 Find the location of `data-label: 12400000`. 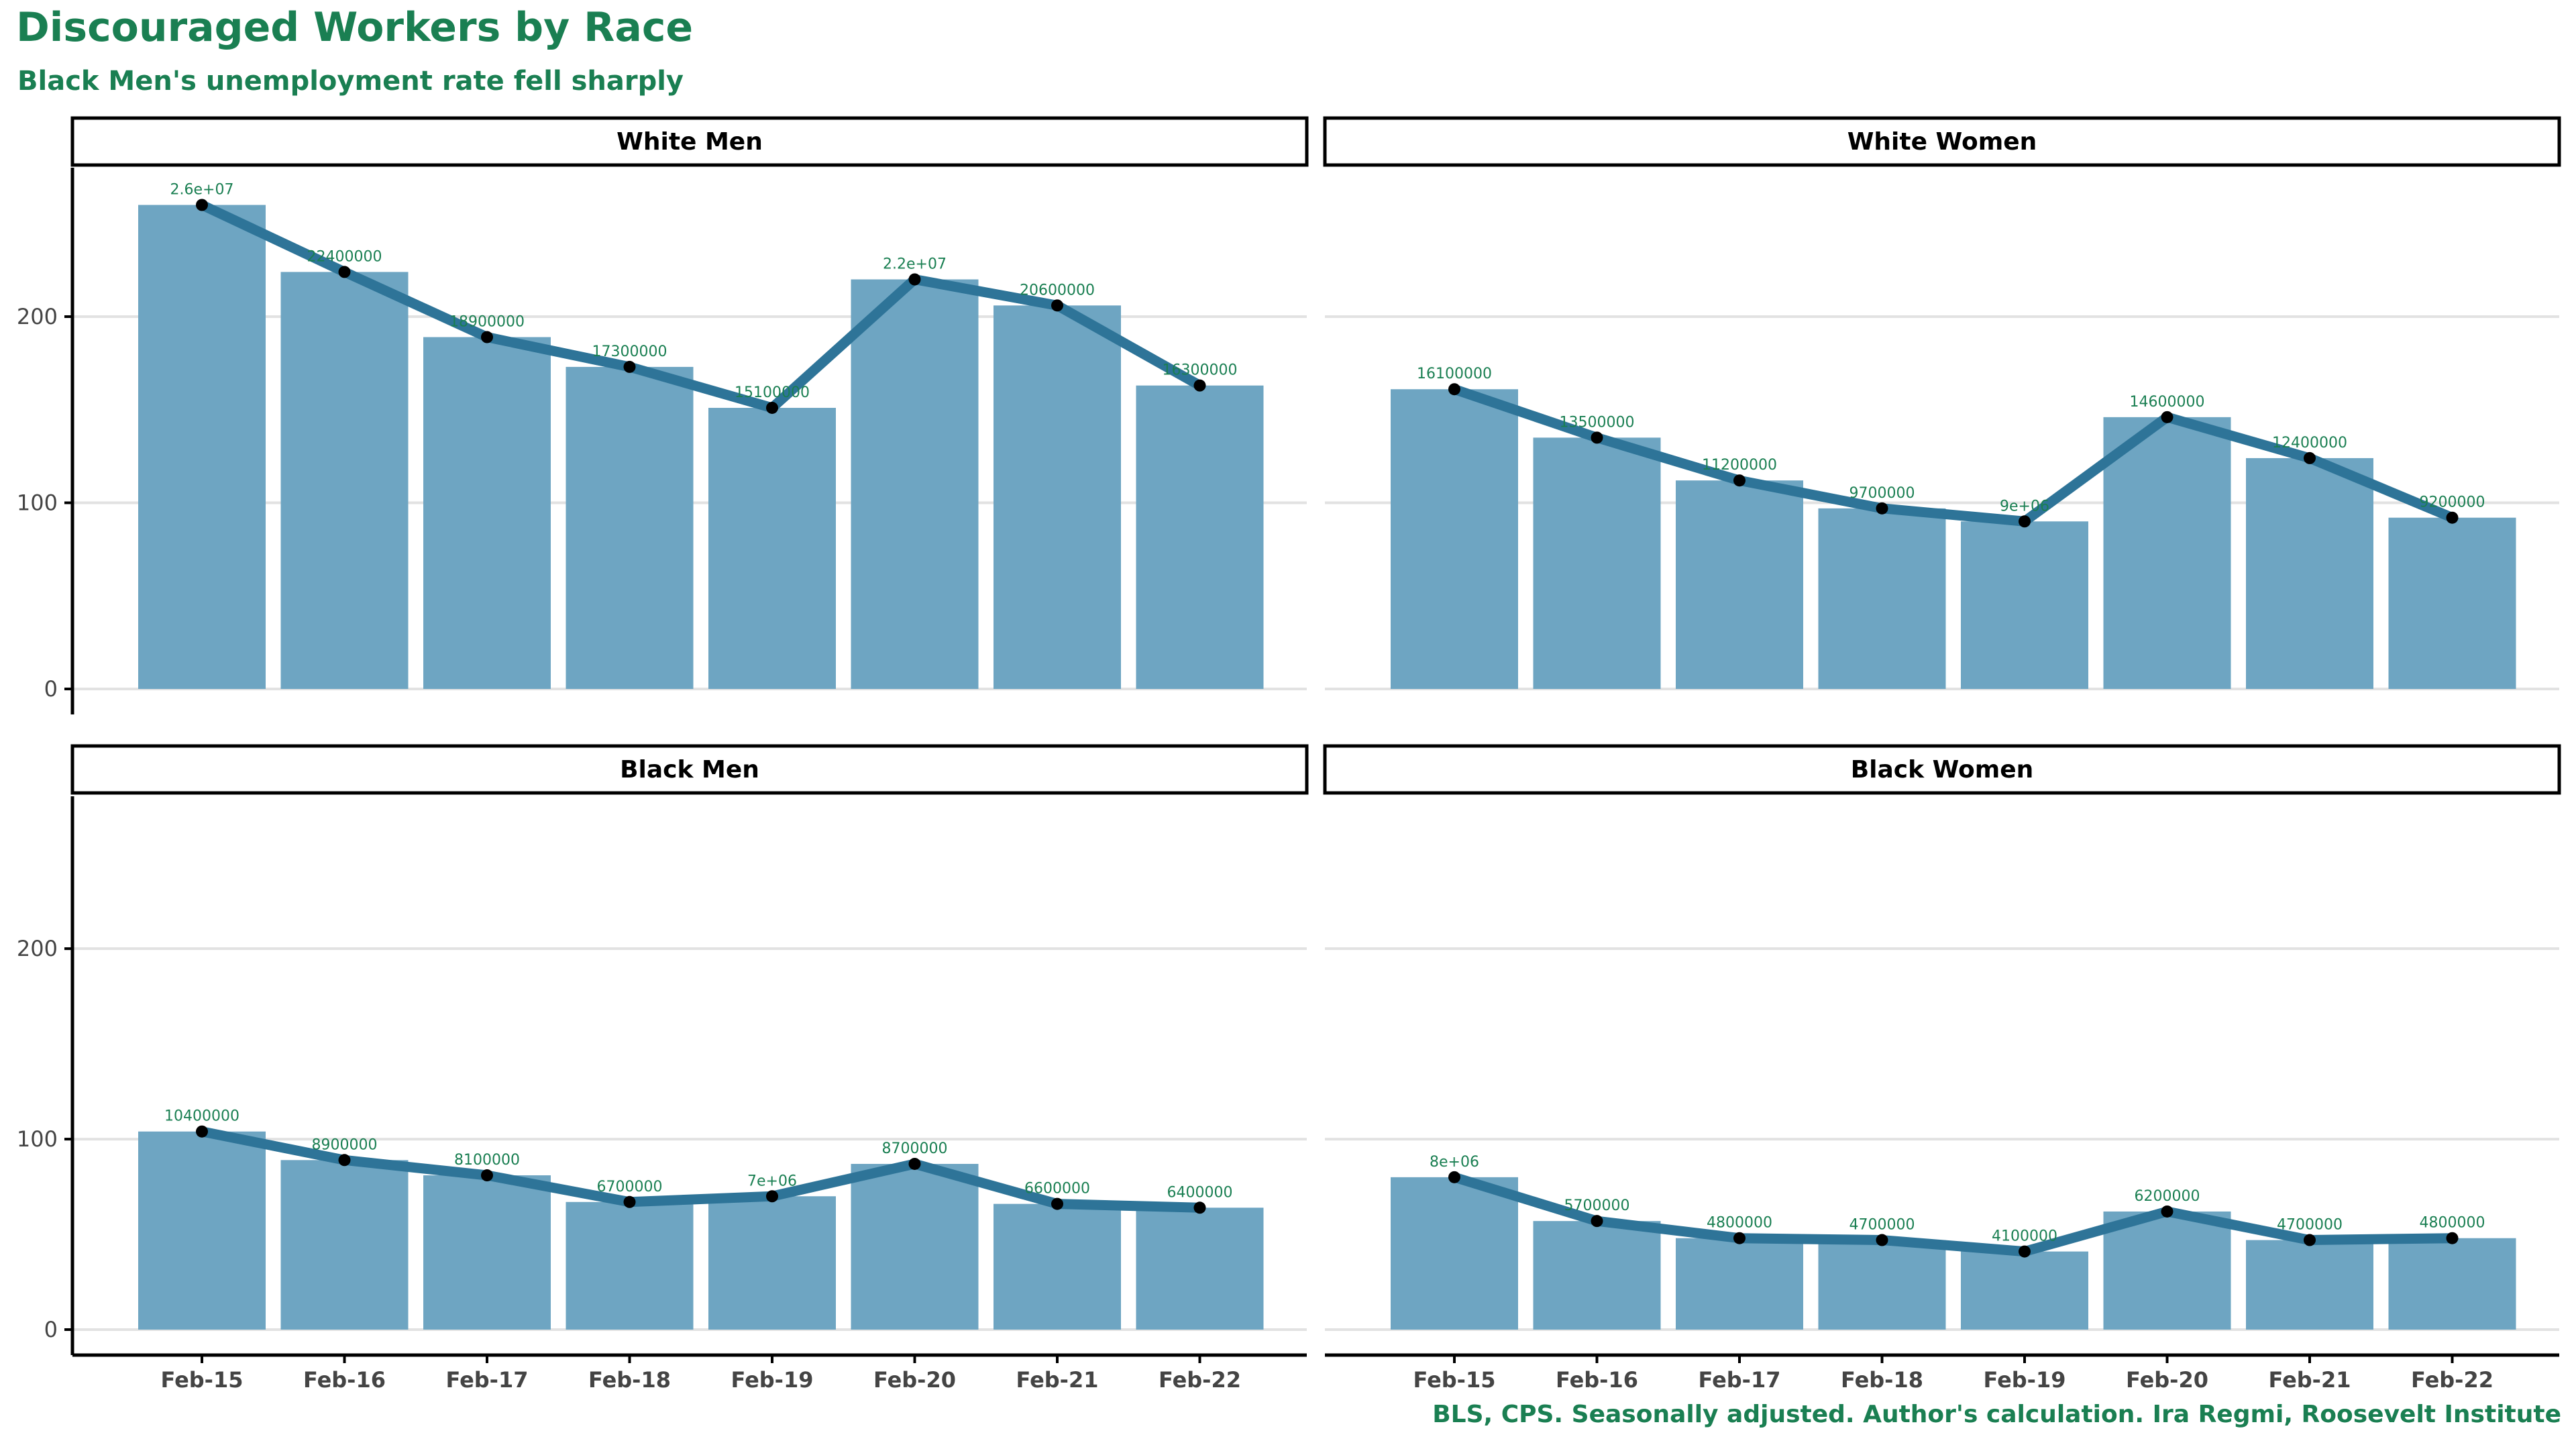

data-label: 12400000 is located at coordinates (2309, 443).